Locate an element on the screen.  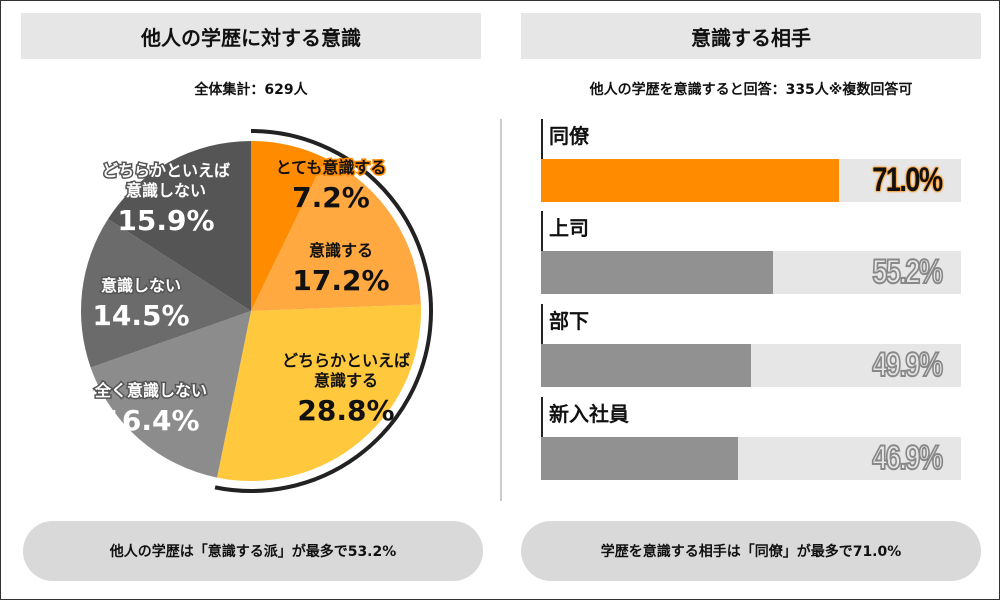
bar-track: 71.0% is located at coordinates (751, 180).